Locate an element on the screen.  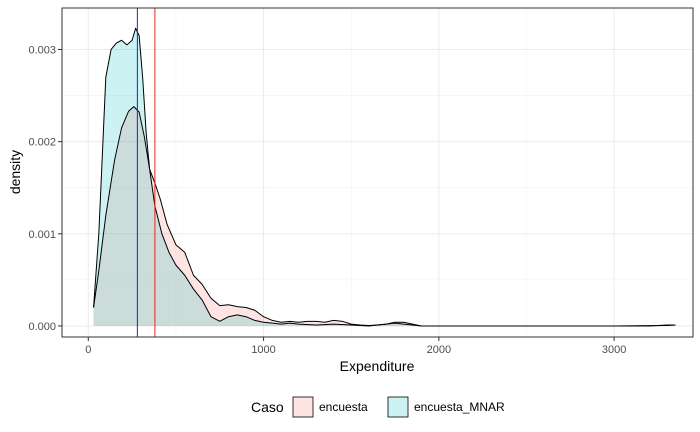
y-tick-label: 0.002 is located at coordinates (42, 143).